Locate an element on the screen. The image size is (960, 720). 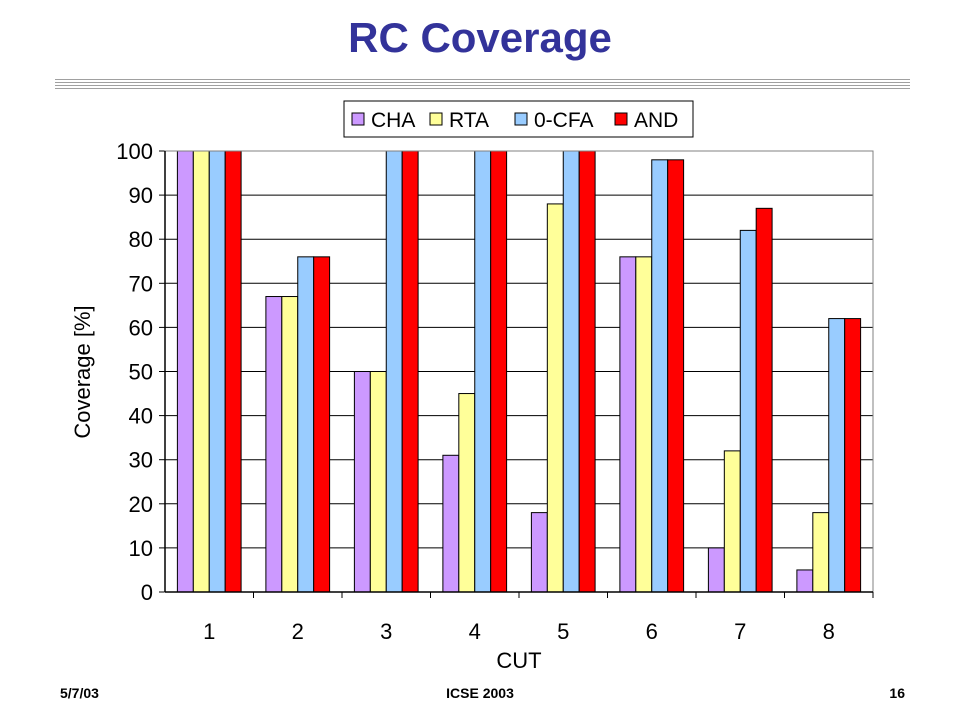
y-tick-label: 40 is located at coordinates (141, 416).